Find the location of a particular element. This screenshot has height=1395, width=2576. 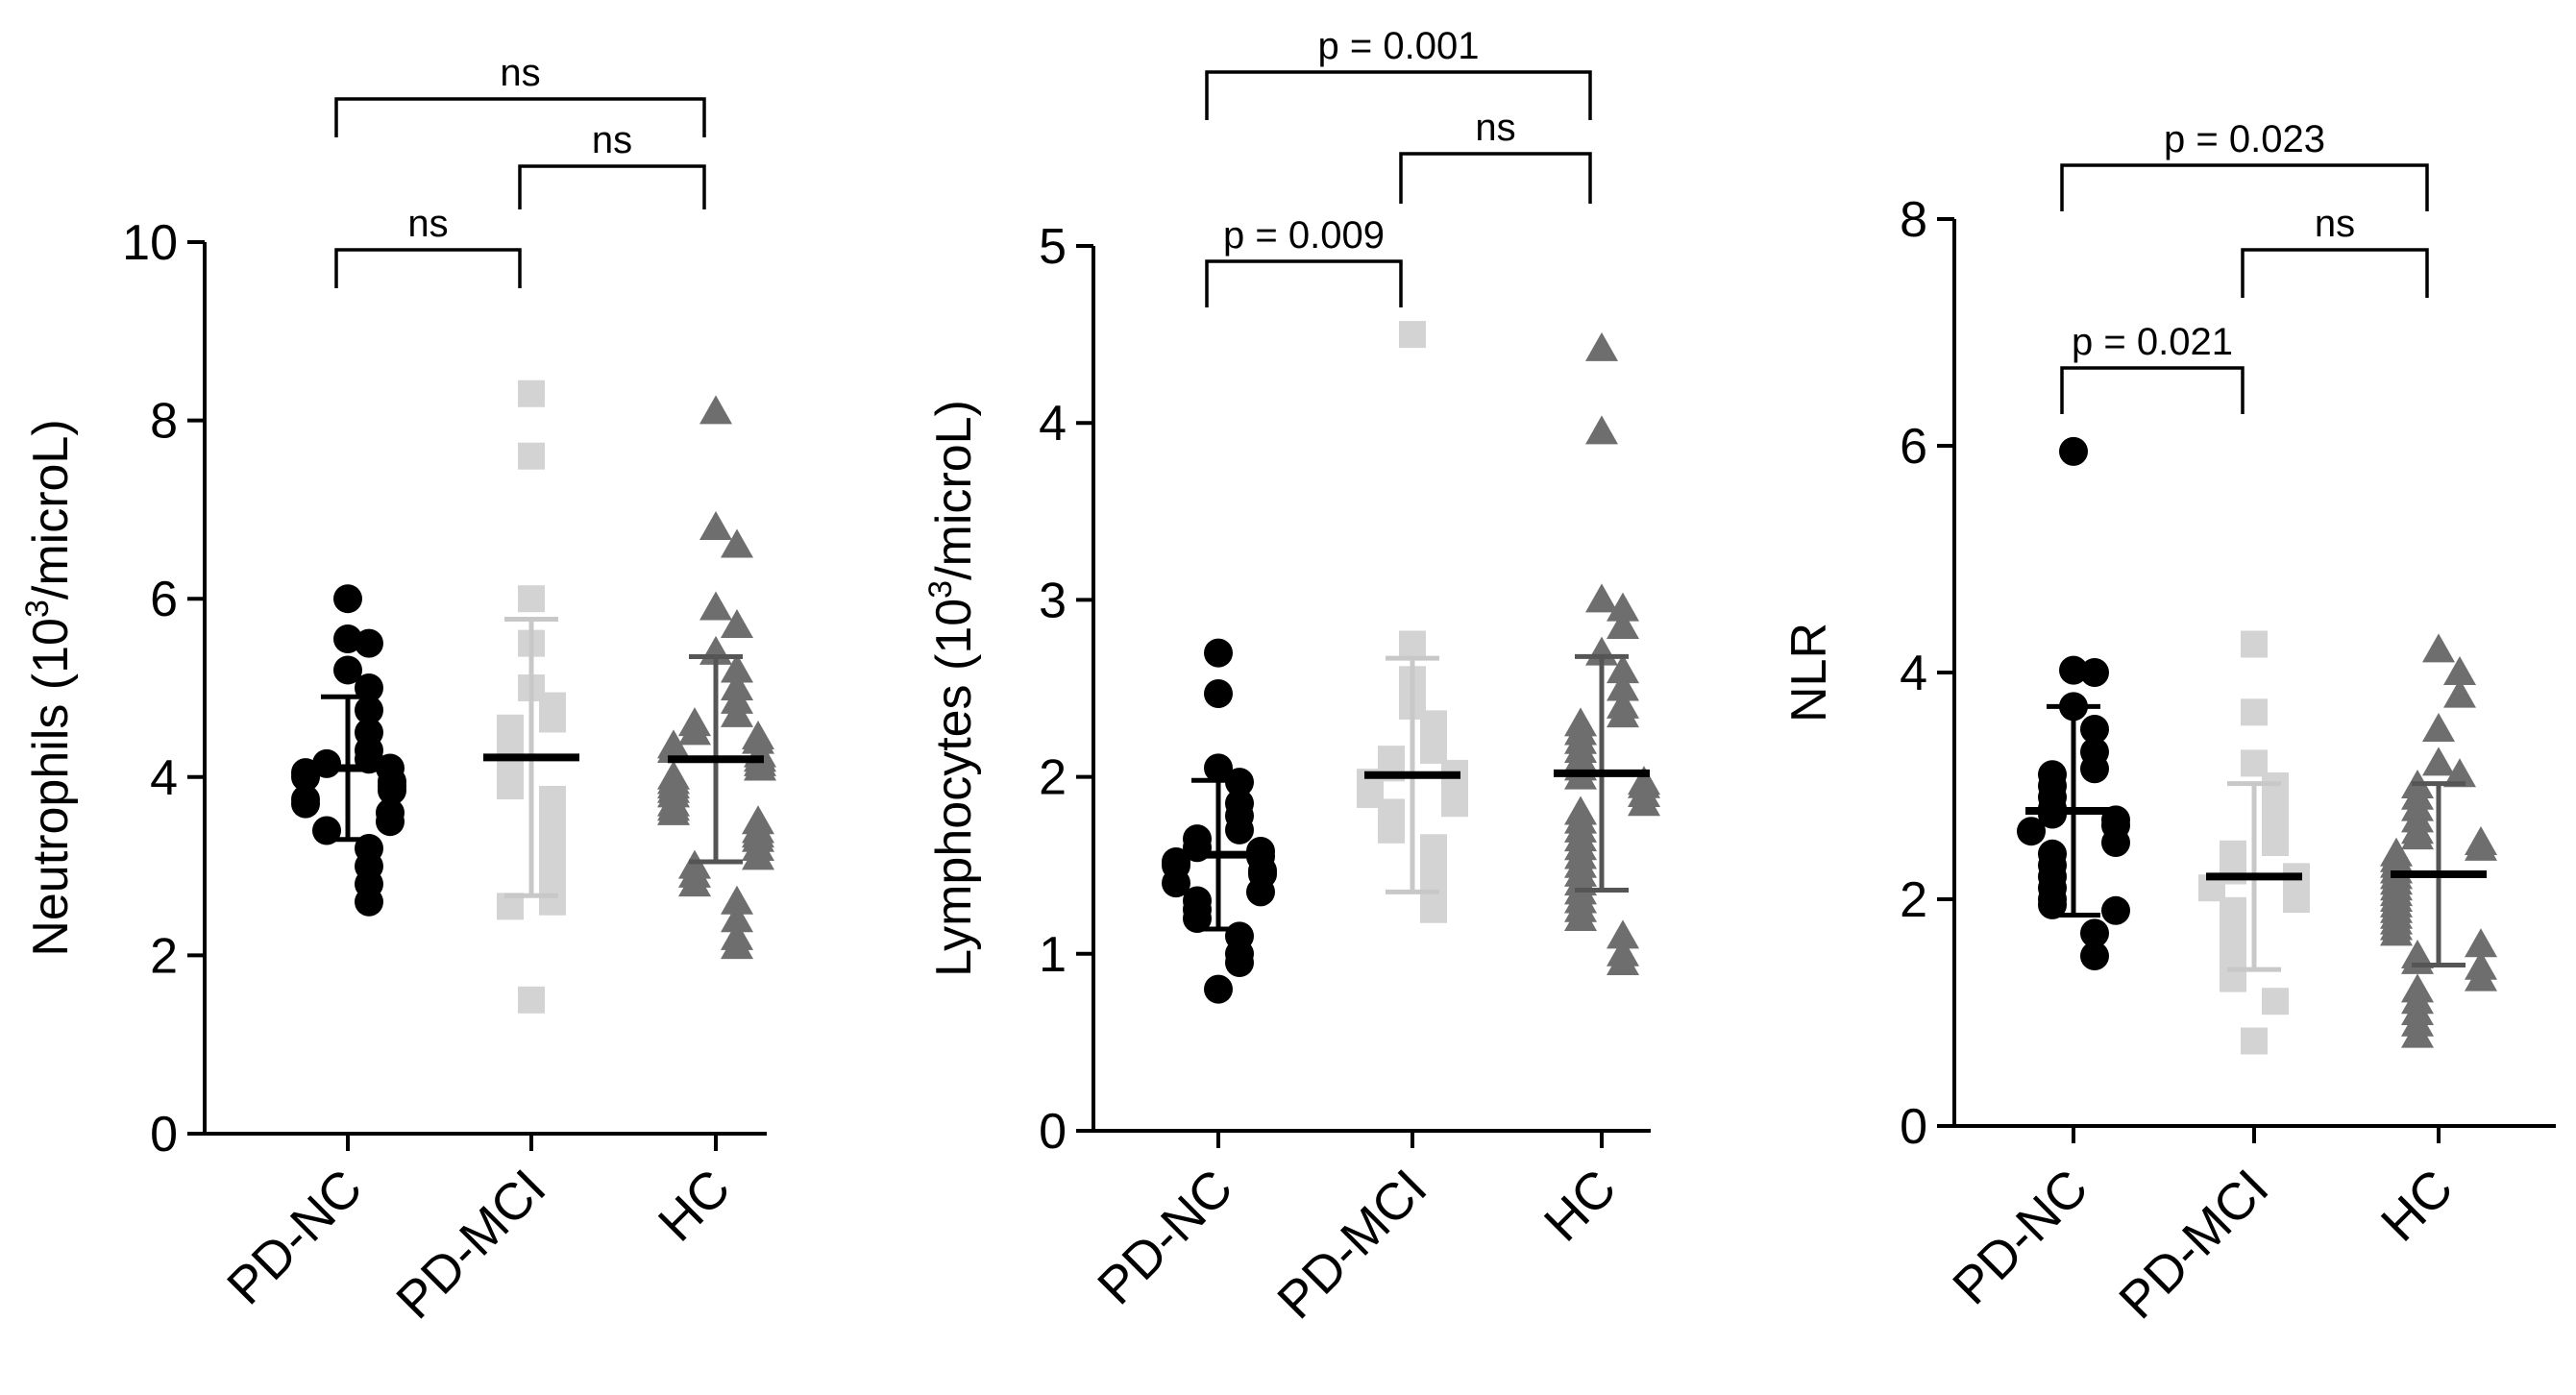

significance-label: p = 0.009 is located at coordinates (1304, 235).